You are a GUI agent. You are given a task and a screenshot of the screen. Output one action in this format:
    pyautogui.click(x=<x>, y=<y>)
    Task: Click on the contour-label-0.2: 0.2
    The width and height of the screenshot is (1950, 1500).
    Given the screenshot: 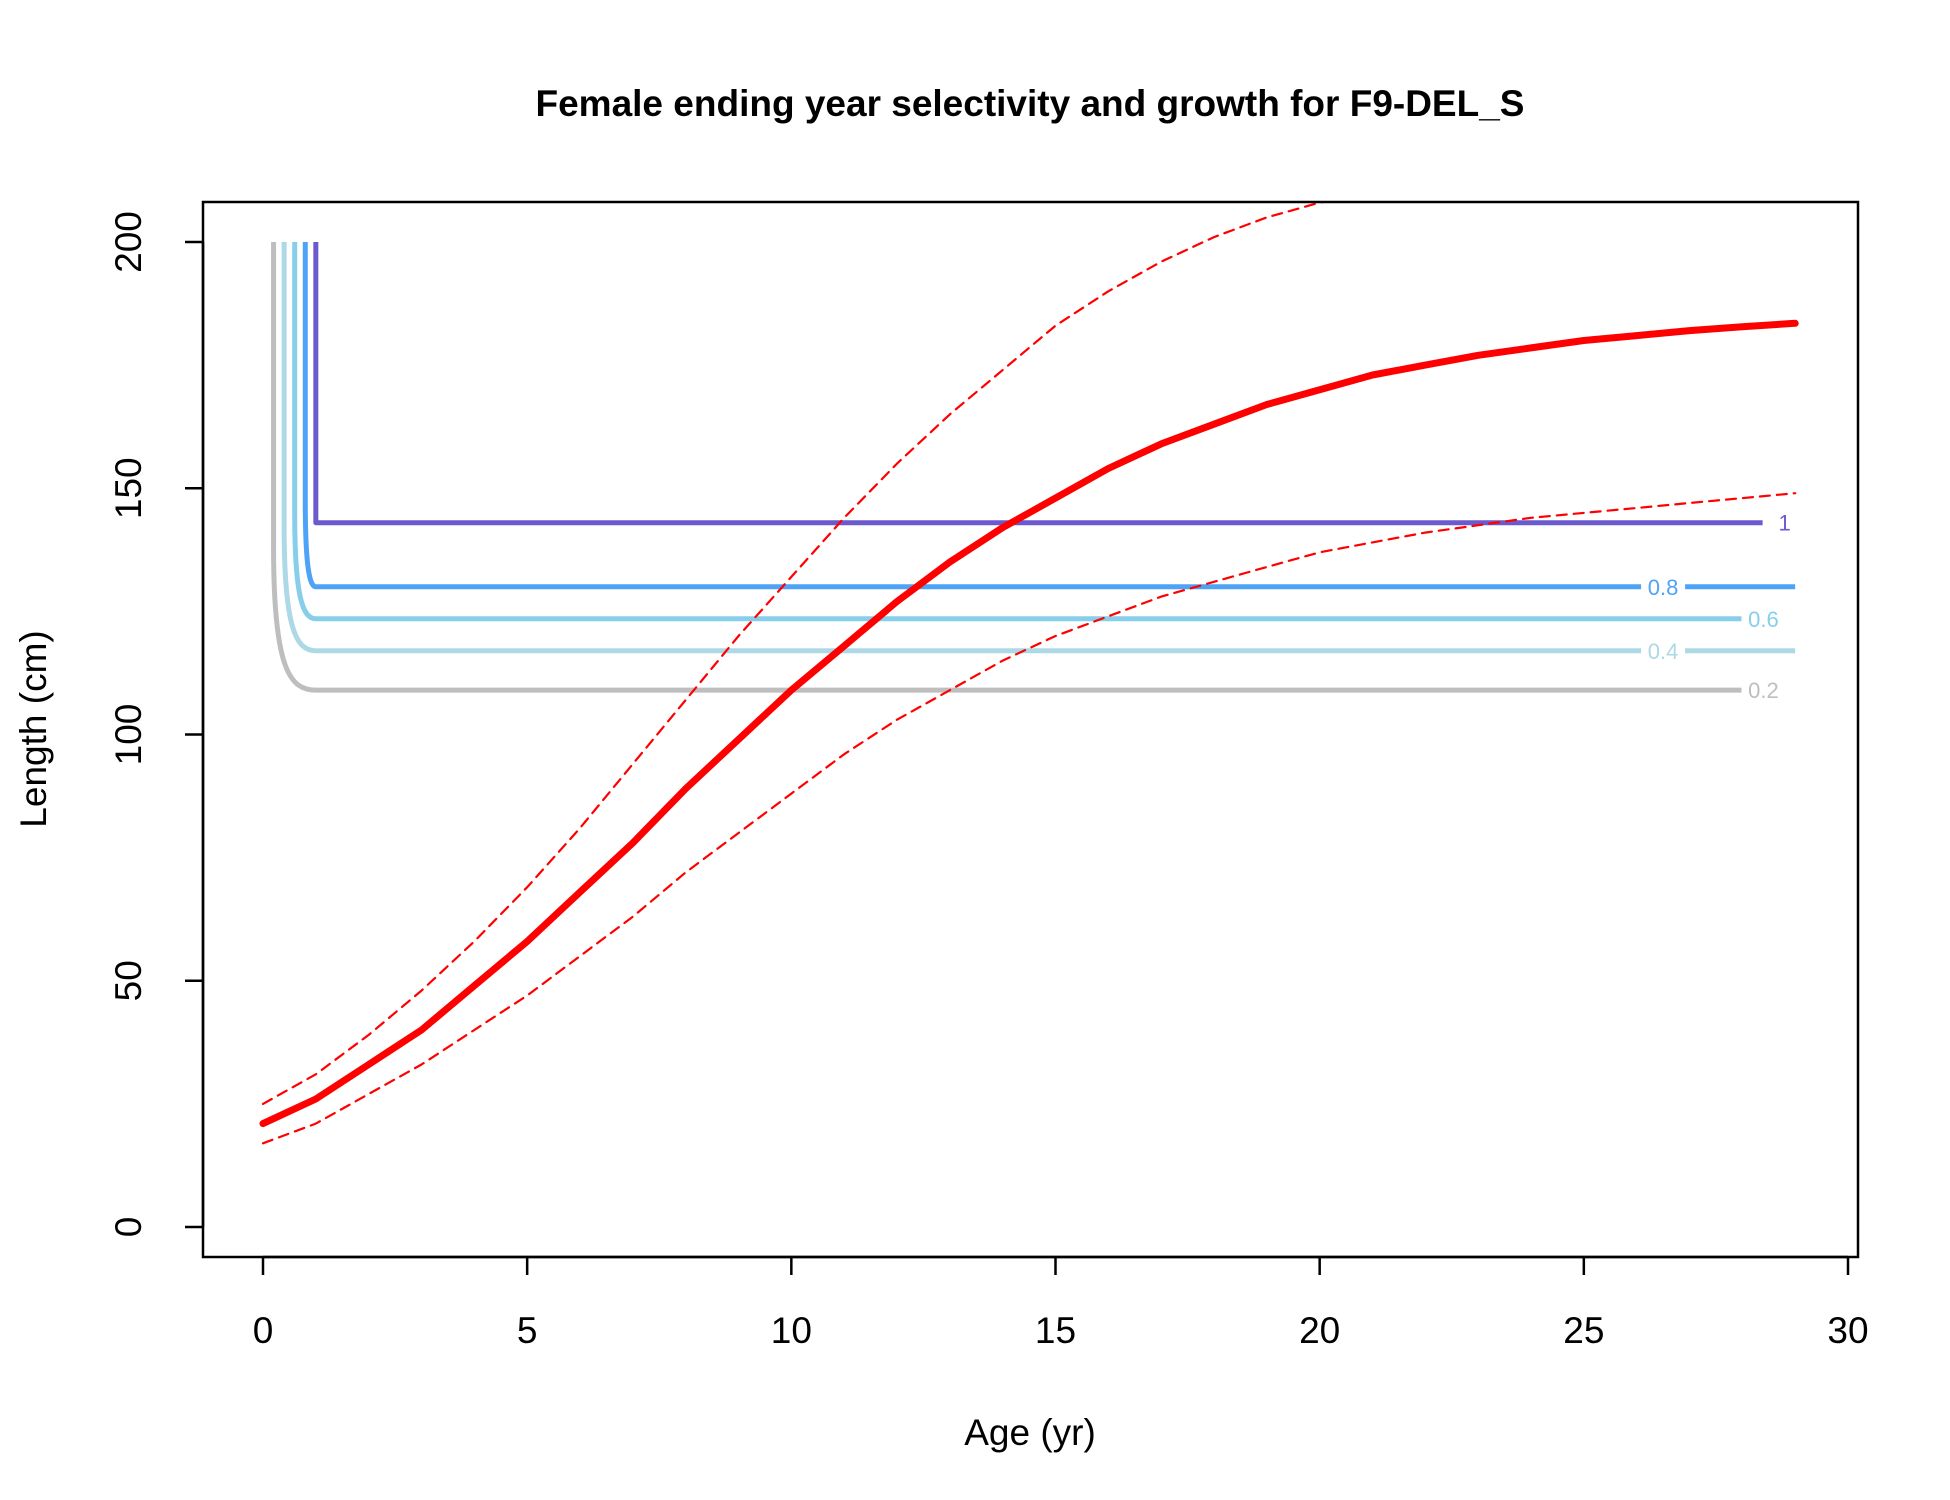 What is the action you would take?
    pyautogui.click(x=1763, y=690)
    